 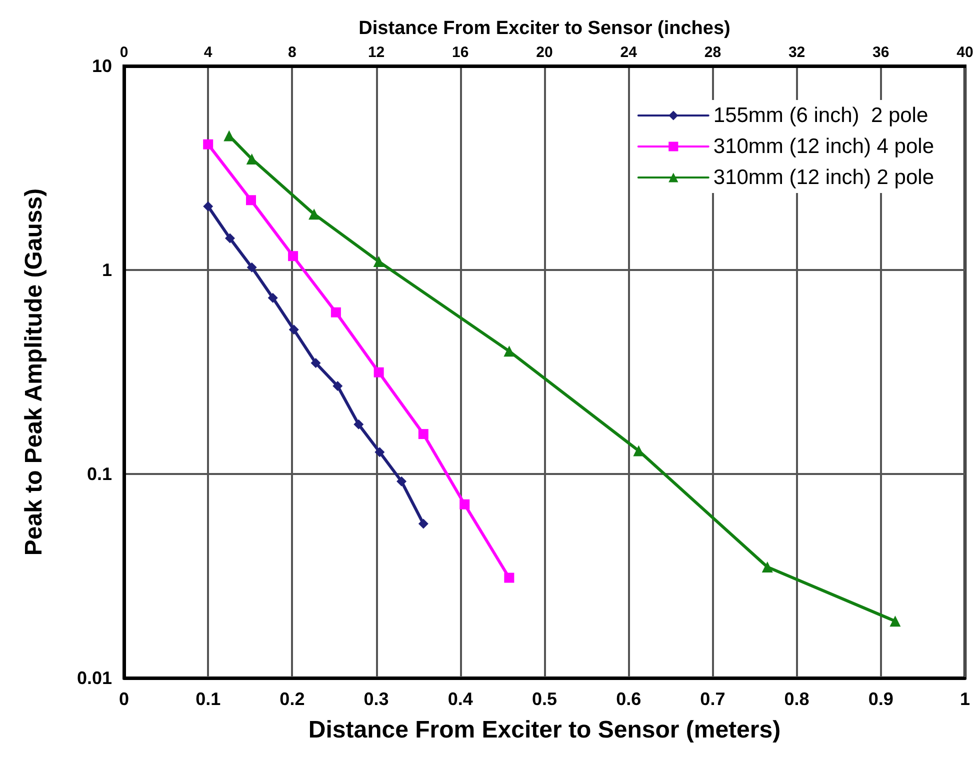 What do you see at coordinates (797, 52) in the screenshot?
I see `x2-tick-label: 32` at bounding box center [797, 52].